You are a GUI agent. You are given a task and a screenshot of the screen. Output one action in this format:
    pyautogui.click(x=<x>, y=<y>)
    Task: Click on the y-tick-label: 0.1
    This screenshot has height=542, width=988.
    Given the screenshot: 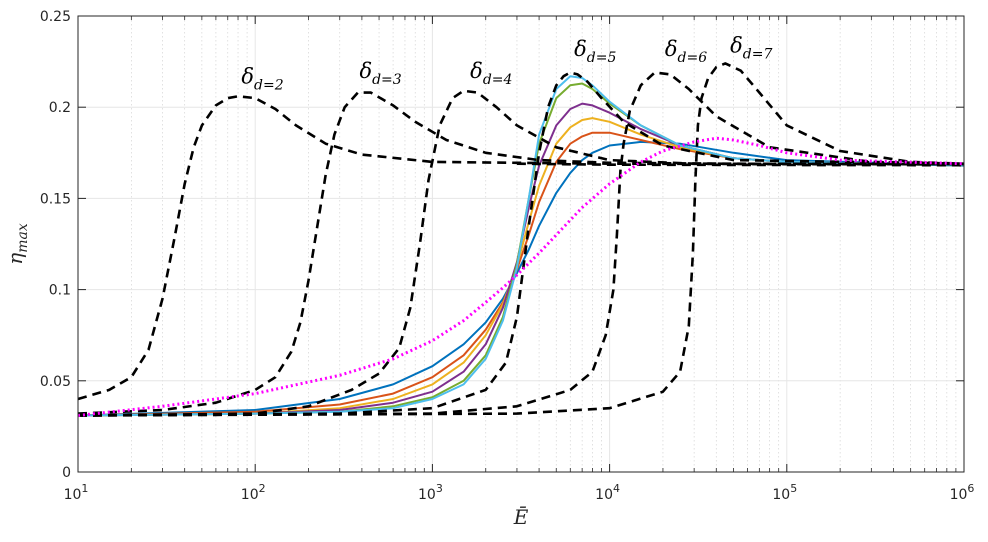 What is the action you would take?
    pyautogui.click(x=60, y=291)
    